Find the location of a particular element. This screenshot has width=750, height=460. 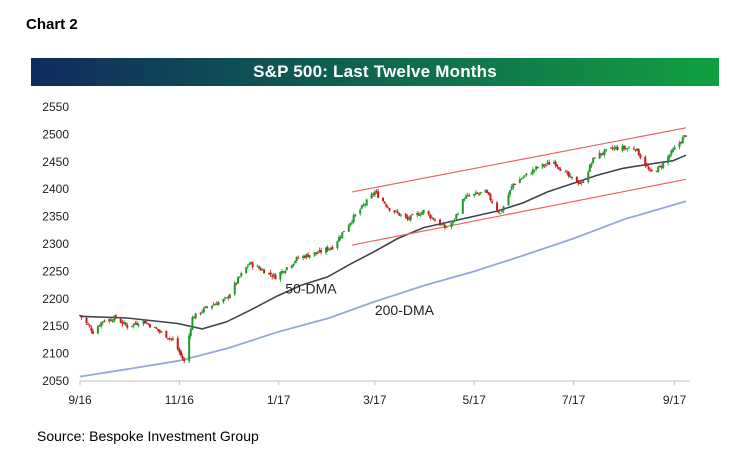

x-tick-label: 7/17 is located at coordinates (574, 400).